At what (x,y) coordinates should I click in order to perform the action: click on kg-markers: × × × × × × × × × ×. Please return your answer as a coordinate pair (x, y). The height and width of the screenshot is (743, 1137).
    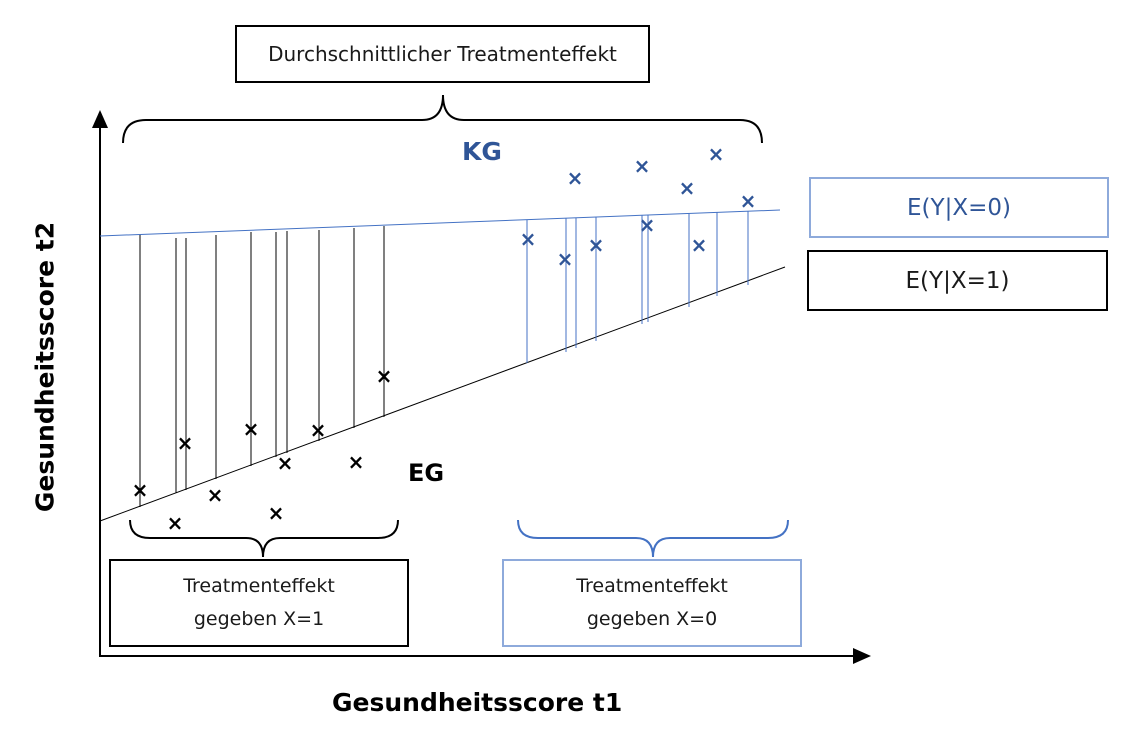
    Looking at the image, I should click on (638, 206).